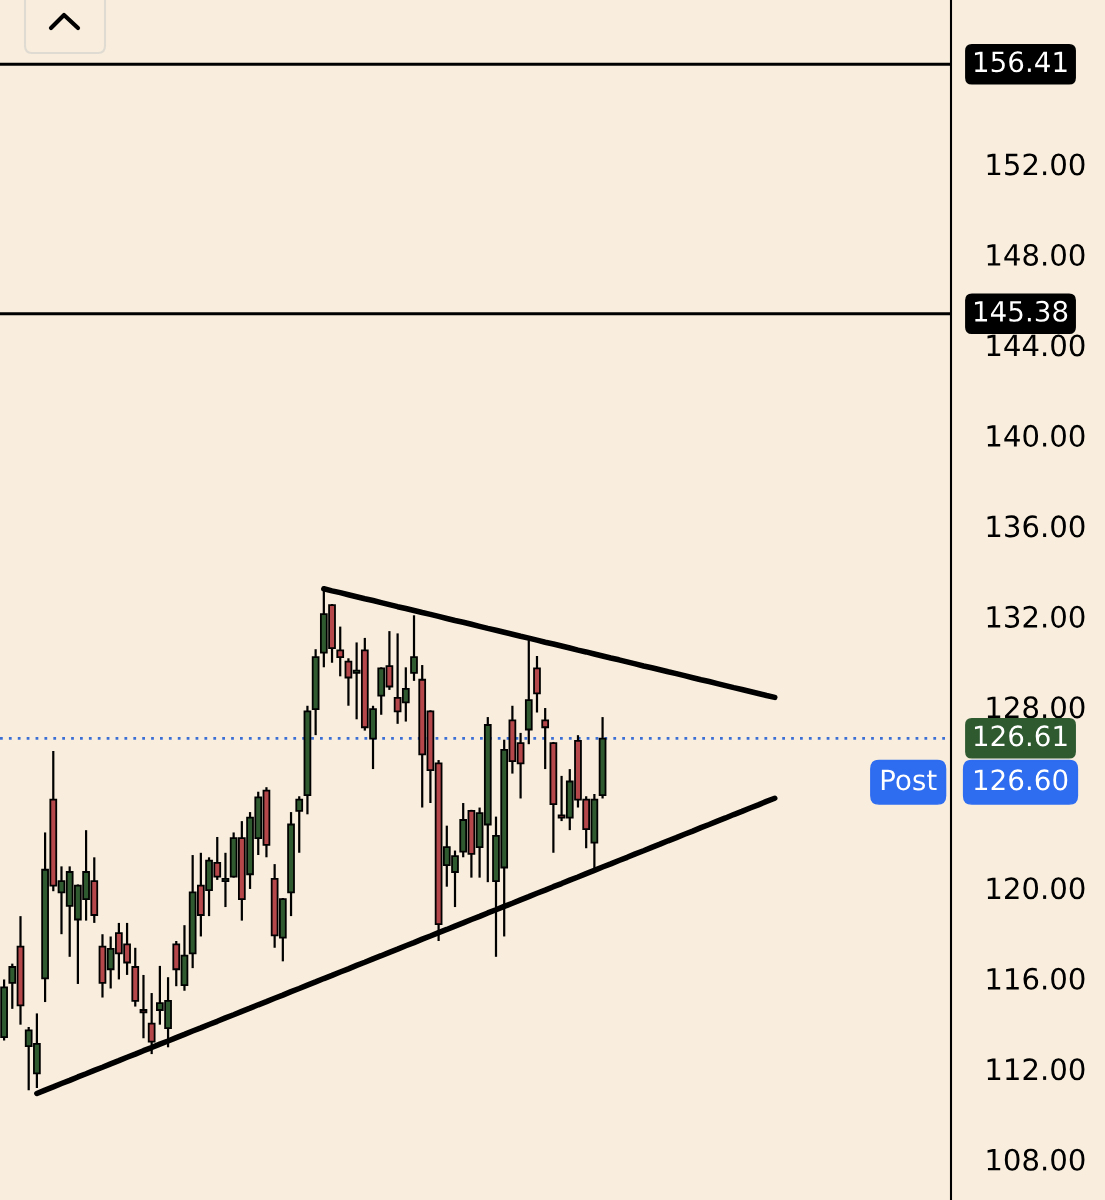  Describe the element at coordinates (1020, 62) in the screenshot. I see `ref-line-label: 156.41` at that location.